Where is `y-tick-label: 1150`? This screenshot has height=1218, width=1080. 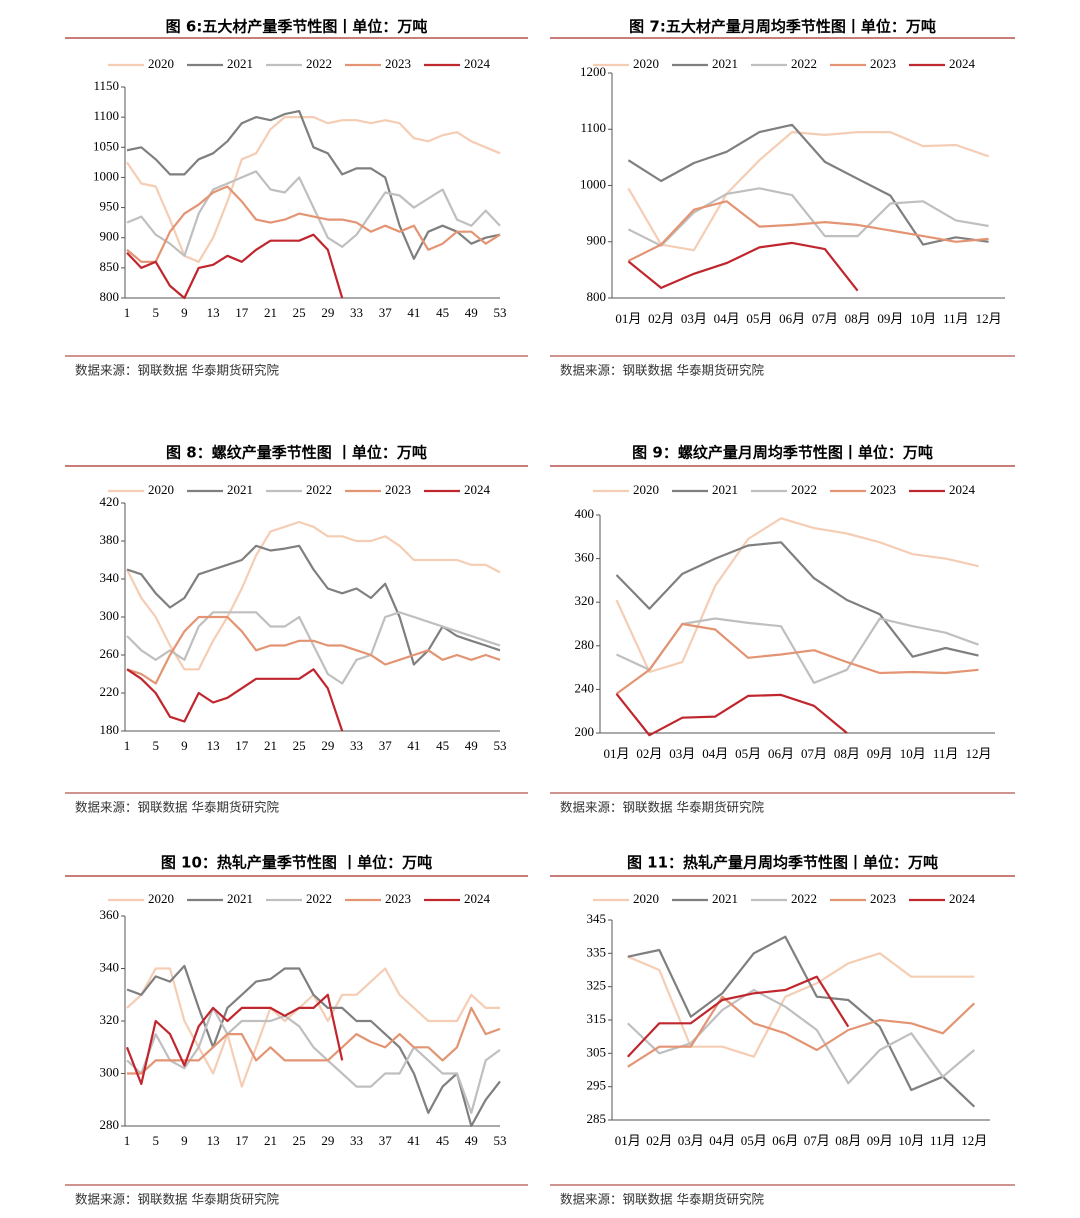 y-tick-label: 1150 is located at coordinates (106, 85).